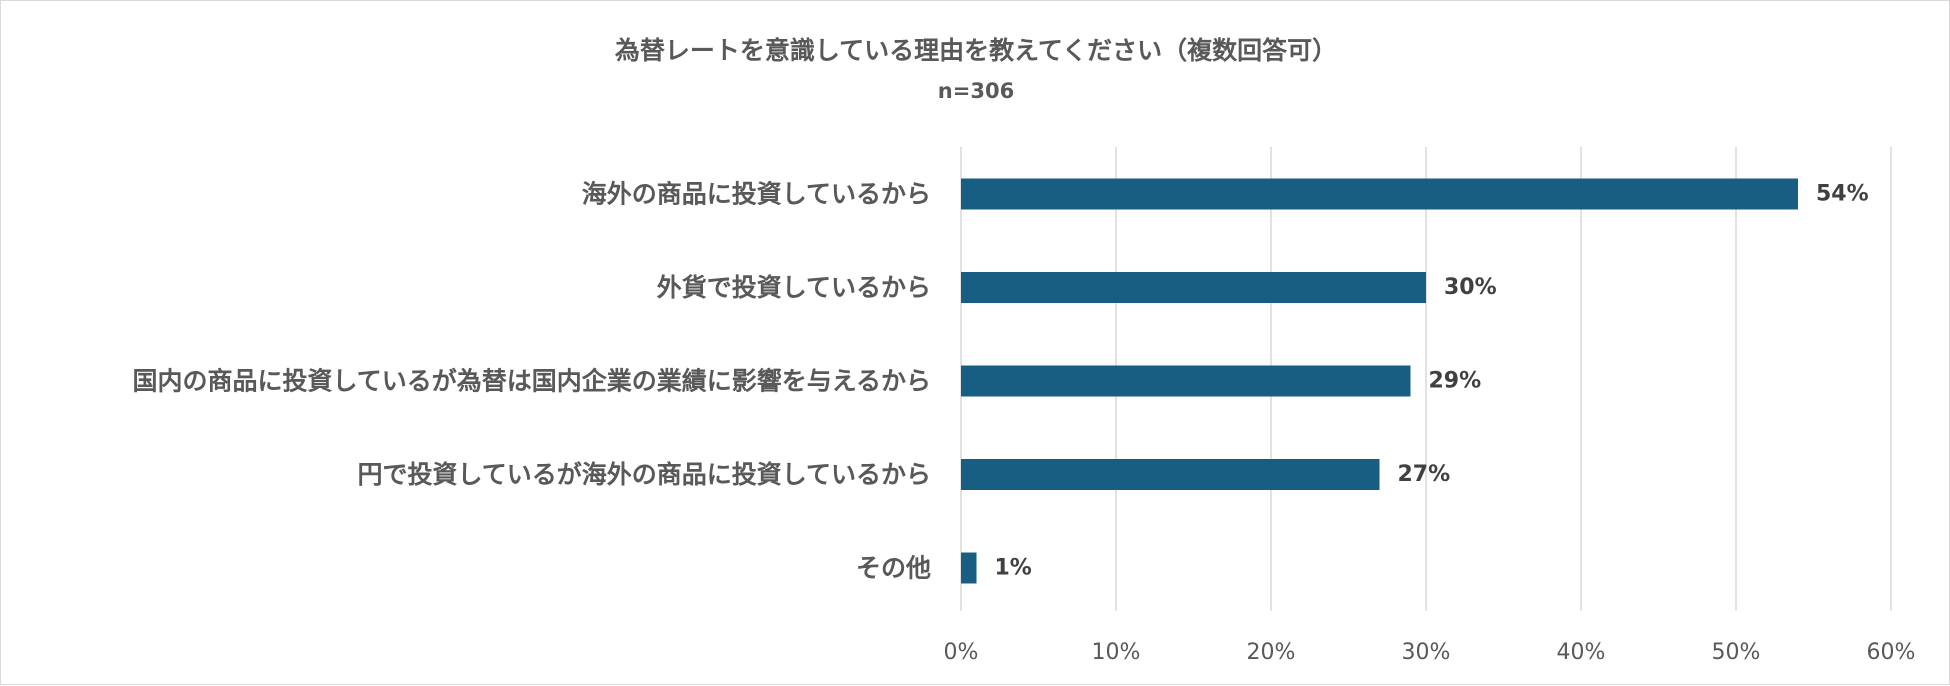 The width and height of the screenshot is (1950, 686). Describe the element at coordinates (1470, 287) in the screenshot. I see `data-label: 30%` at that location.